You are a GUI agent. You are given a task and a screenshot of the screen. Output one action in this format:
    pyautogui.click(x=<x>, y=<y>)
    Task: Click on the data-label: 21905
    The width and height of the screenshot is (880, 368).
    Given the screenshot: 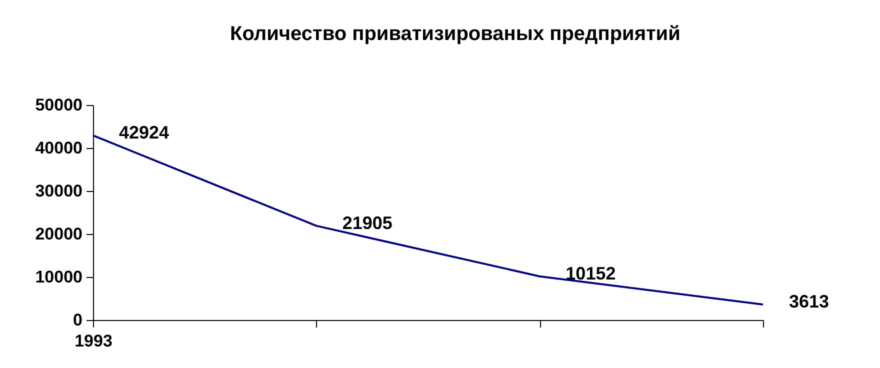 What is the action you would take?
    pyautogui.click(x=367, y=222)
    